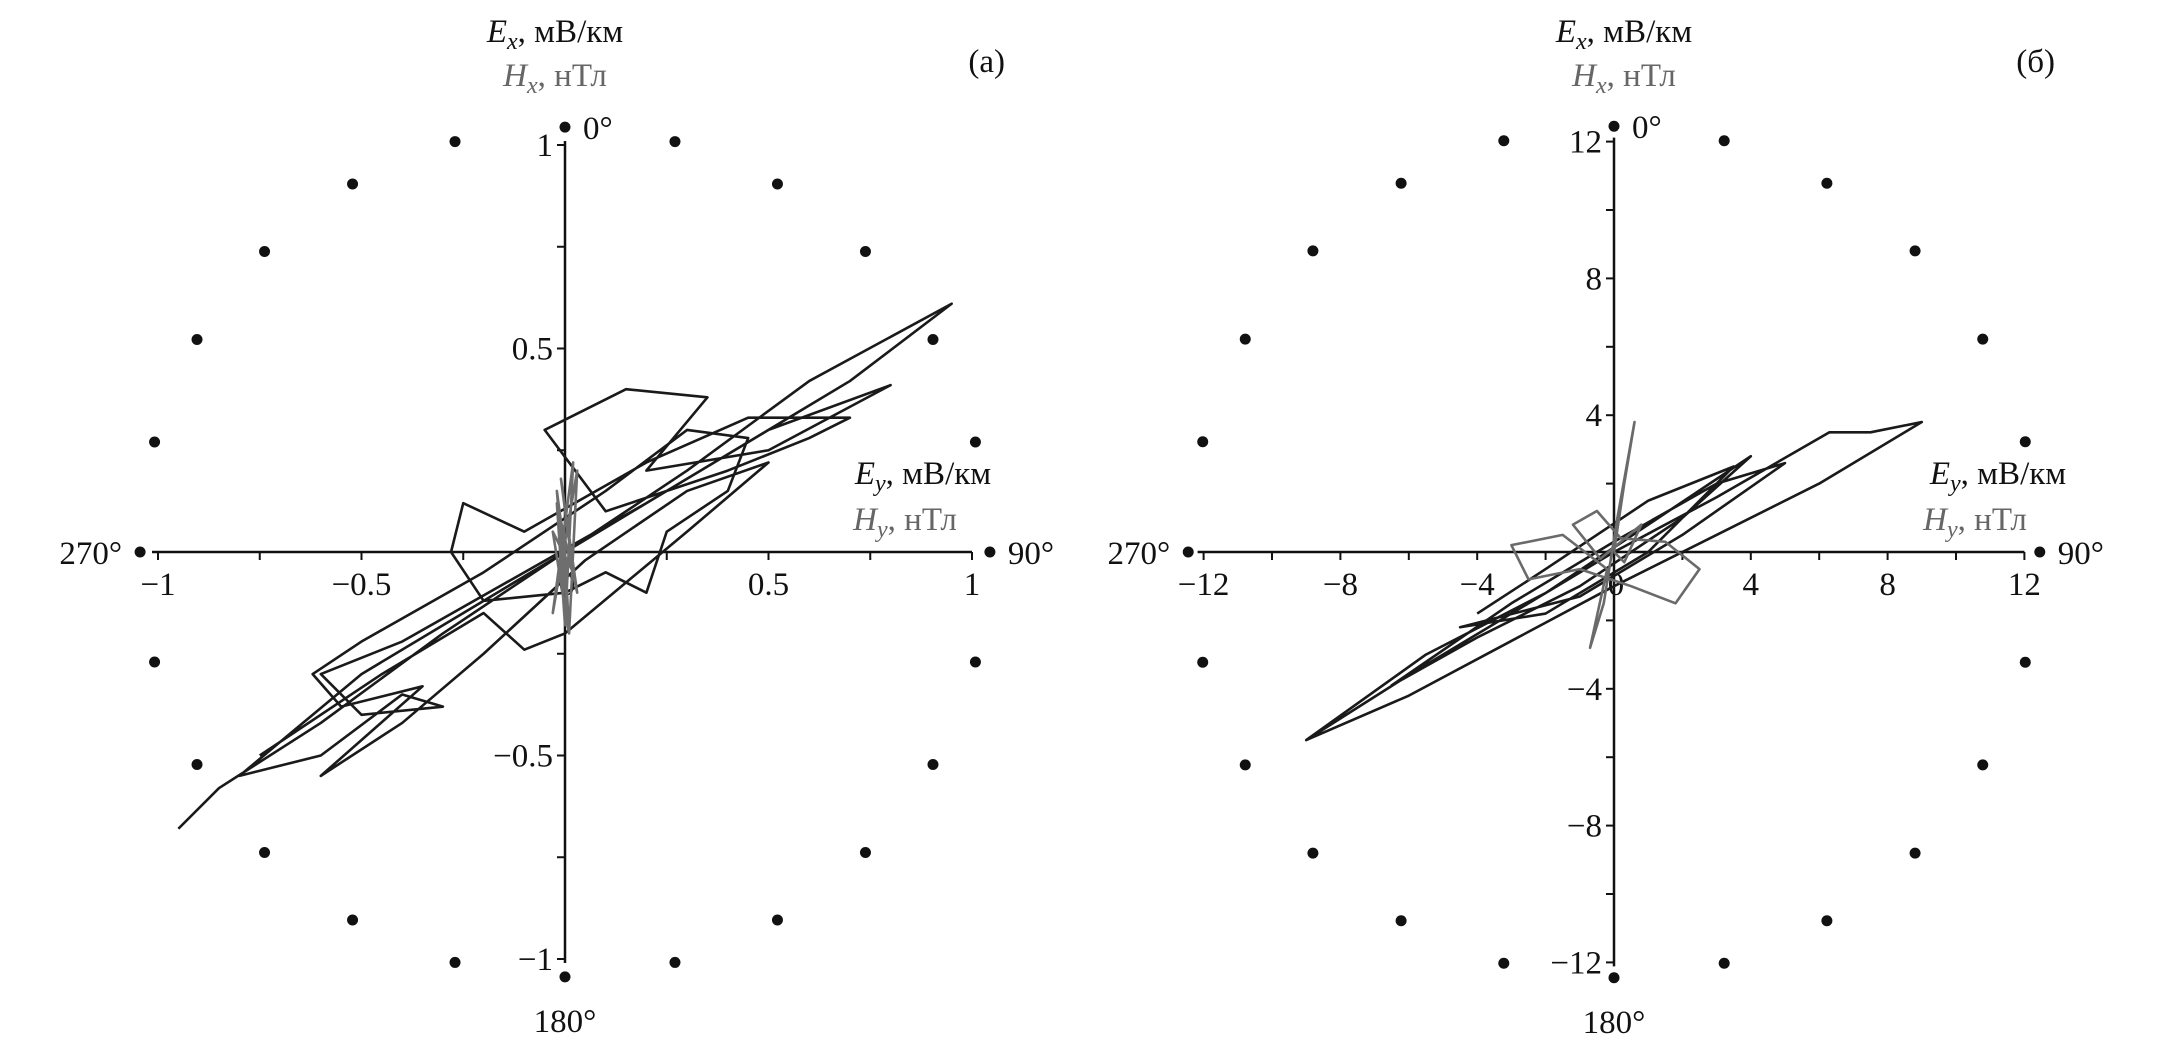 The image size is (2165, 1048). I want to click on y-tick-label: 12, so click(1585, 143).